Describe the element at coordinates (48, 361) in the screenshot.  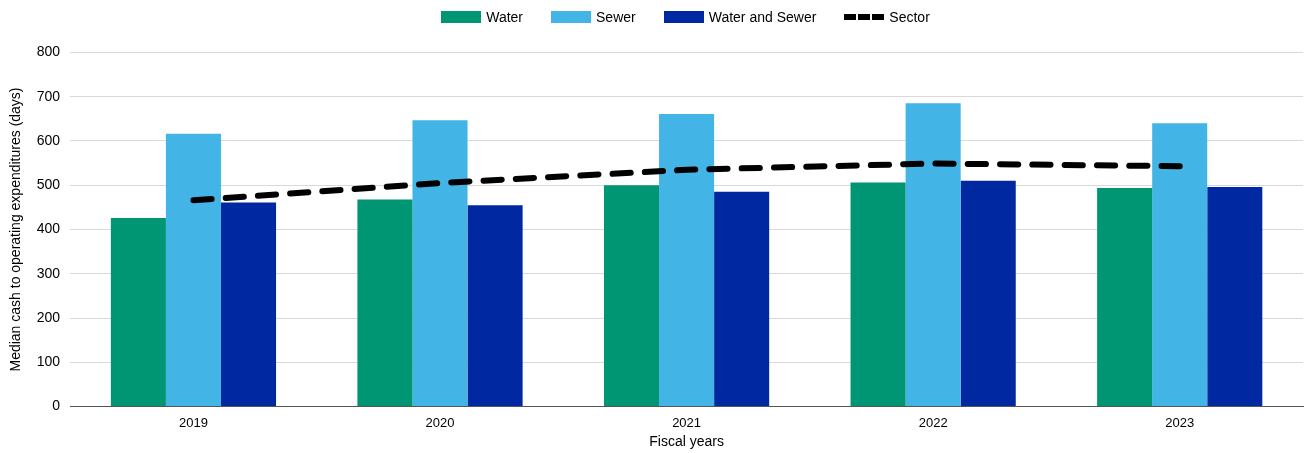
I see `y-tick-label: 100` at that location.